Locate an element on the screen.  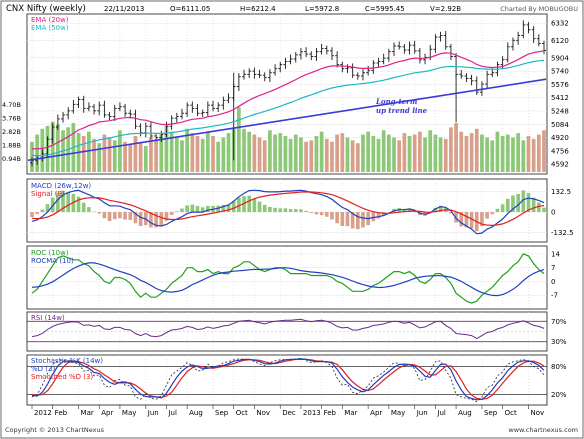
rsi-panel: 70% 30% RSI (14w) is located at coordinates (296, 331).